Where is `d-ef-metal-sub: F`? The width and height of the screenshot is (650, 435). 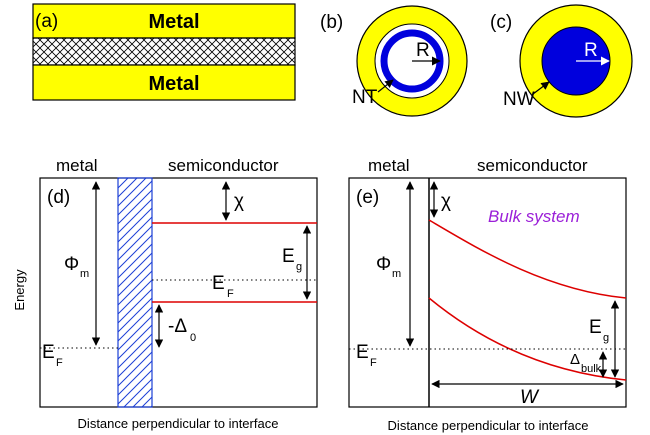
d-ef-metal-sub: F is located at coordinates (59, 363).